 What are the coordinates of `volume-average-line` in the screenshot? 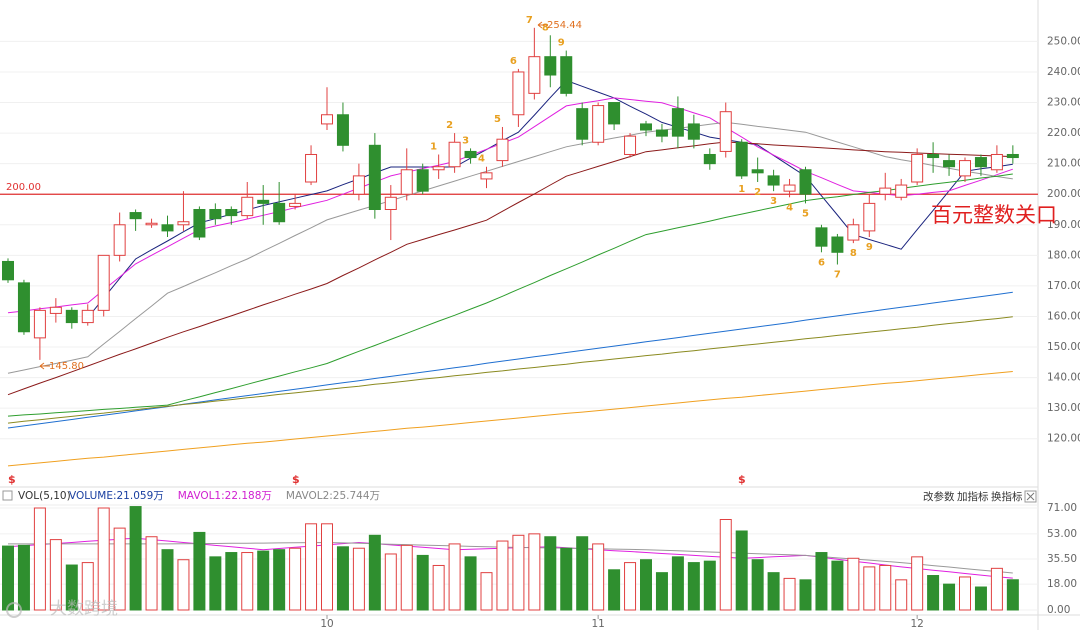 It's located at (510, 557).